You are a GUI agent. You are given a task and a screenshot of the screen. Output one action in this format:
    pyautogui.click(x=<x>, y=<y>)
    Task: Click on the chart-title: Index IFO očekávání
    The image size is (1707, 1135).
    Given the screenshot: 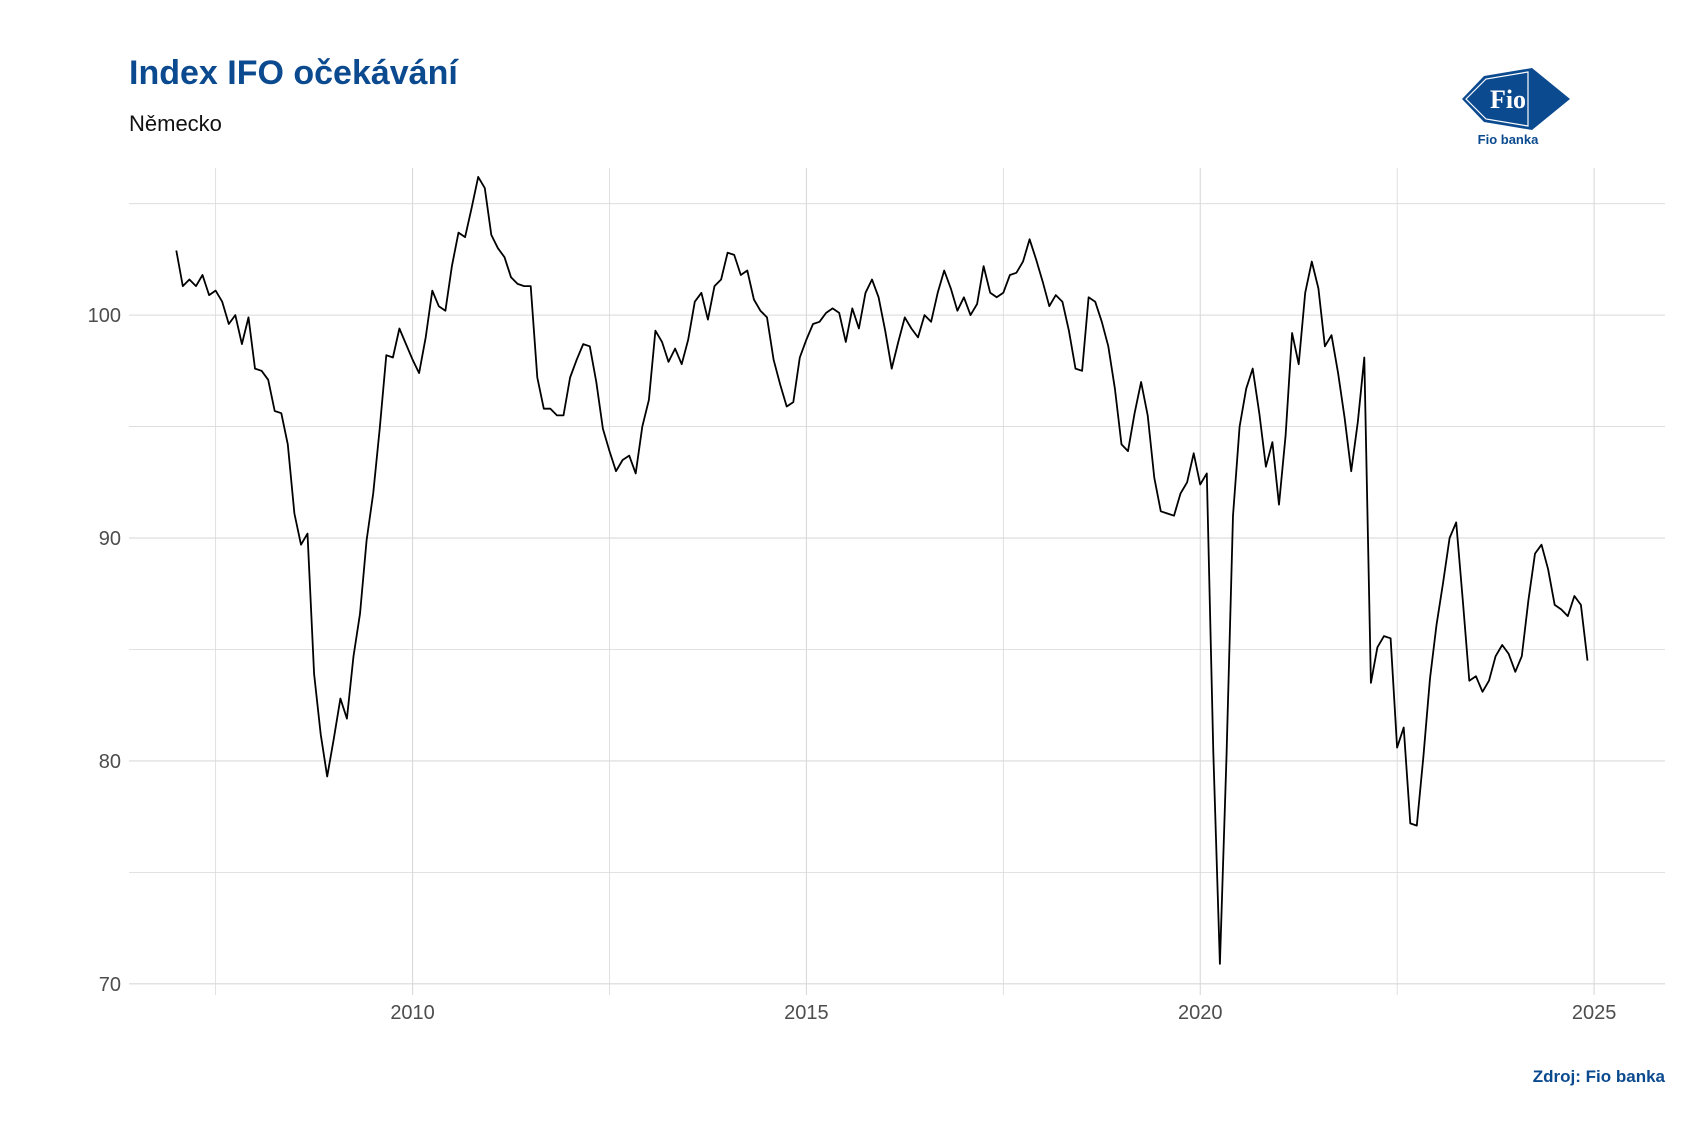 What is the action you would take?
    pyautogui.click(x=293, y=73)
    